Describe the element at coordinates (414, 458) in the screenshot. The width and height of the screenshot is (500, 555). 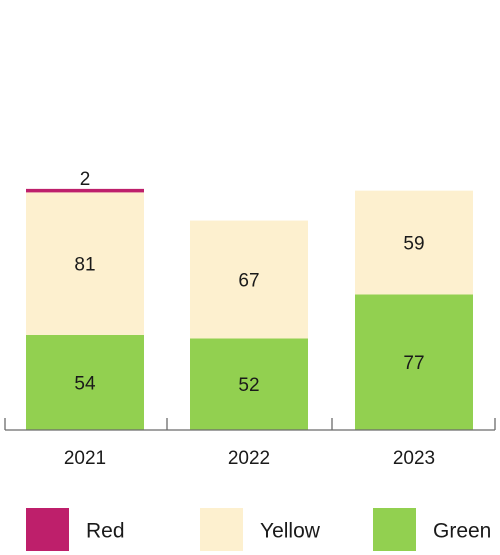
I see `x-tick-label-2023: 2023` at that location.